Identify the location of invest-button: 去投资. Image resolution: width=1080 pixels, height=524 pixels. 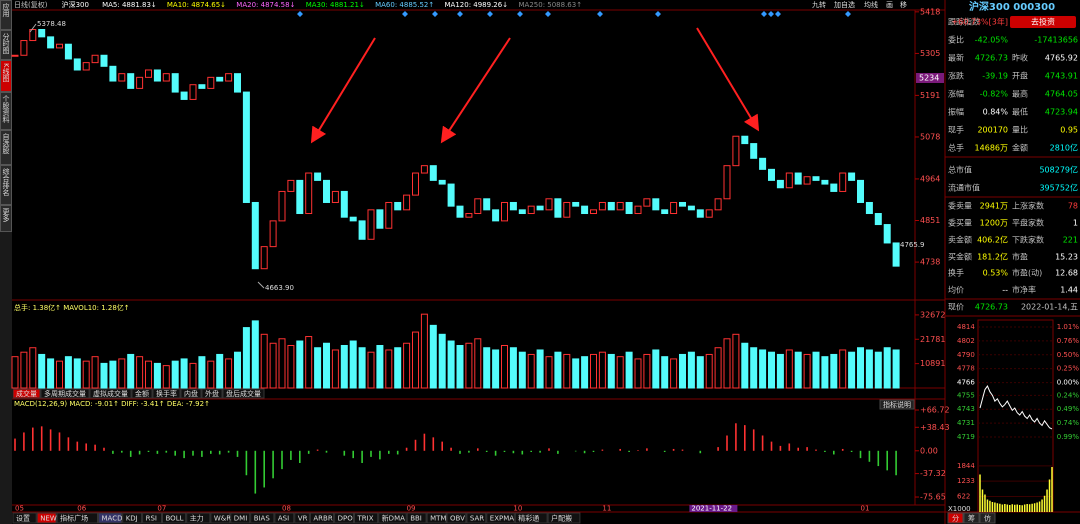
(1043, 22).